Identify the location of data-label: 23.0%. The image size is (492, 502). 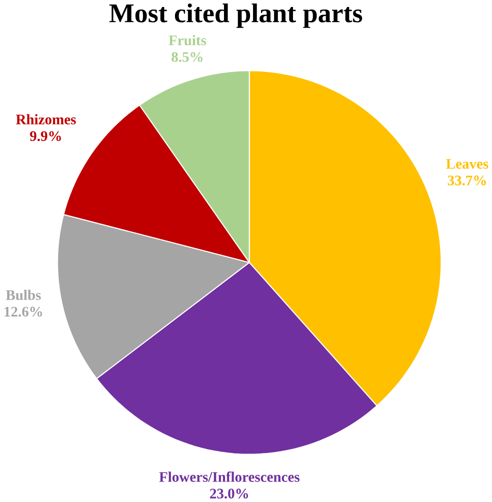
(229, 493).